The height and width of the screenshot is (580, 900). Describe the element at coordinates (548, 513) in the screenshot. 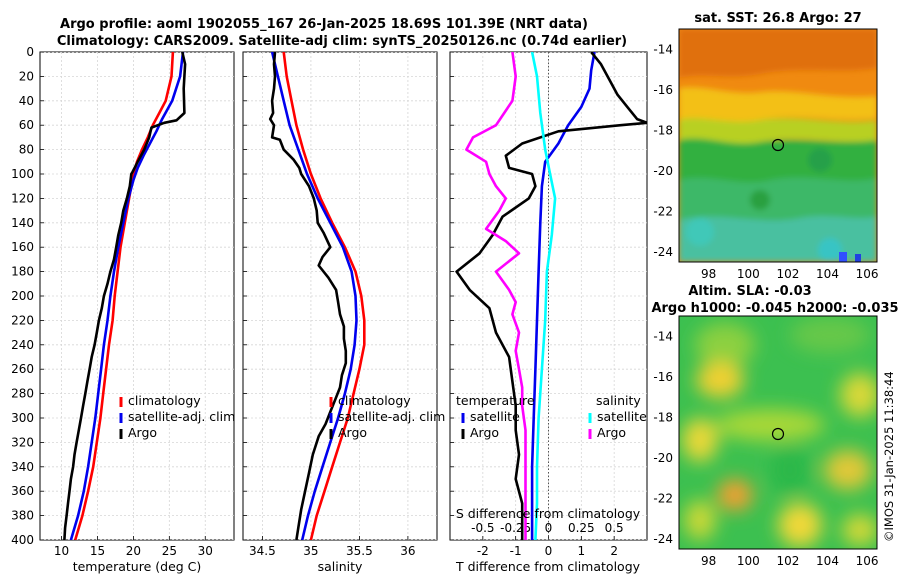

I see `s-difference-xlabel: S difference from climatology` at that location.